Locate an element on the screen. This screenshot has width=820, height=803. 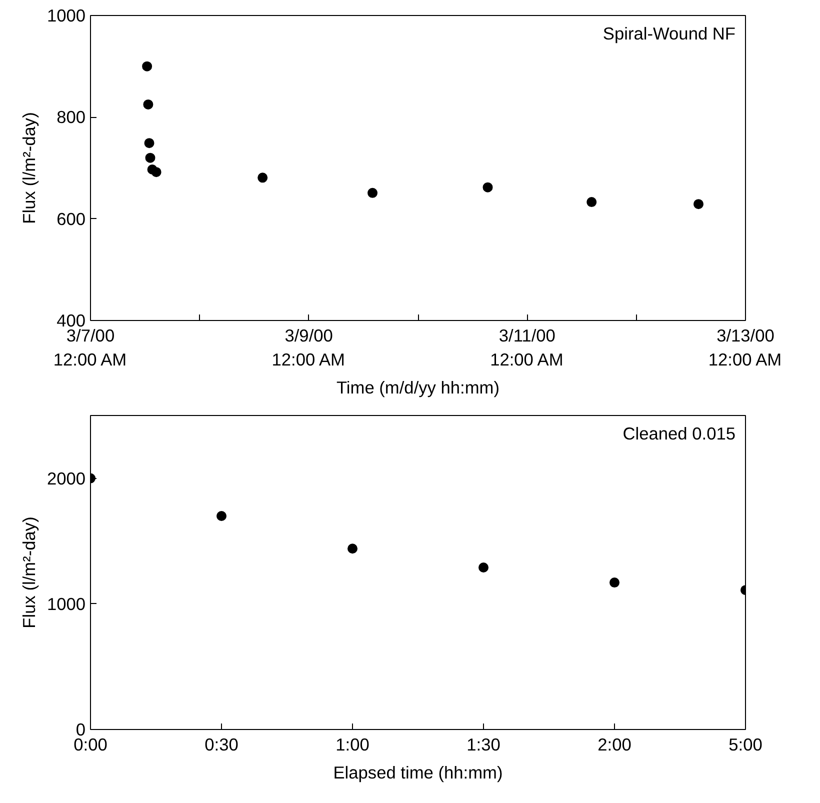
x-tick-label: 3/9/00 12:00 AM is located at coordinates (308, 348).